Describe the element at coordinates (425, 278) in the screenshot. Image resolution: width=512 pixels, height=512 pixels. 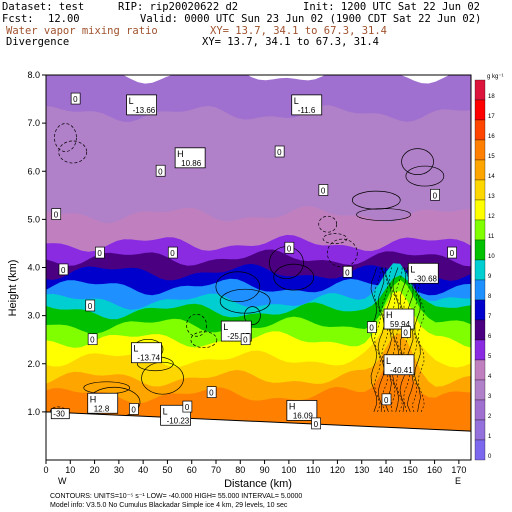
I see `extremum-value: -30.68` at that location.